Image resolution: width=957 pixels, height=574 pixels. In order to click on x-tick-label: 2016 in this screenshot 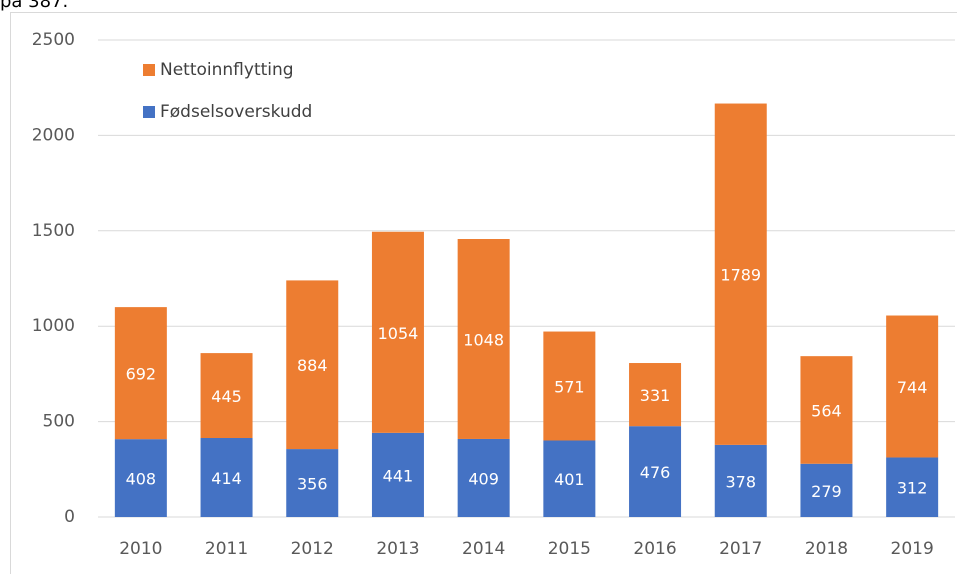, I will do `click(654, 549)`.